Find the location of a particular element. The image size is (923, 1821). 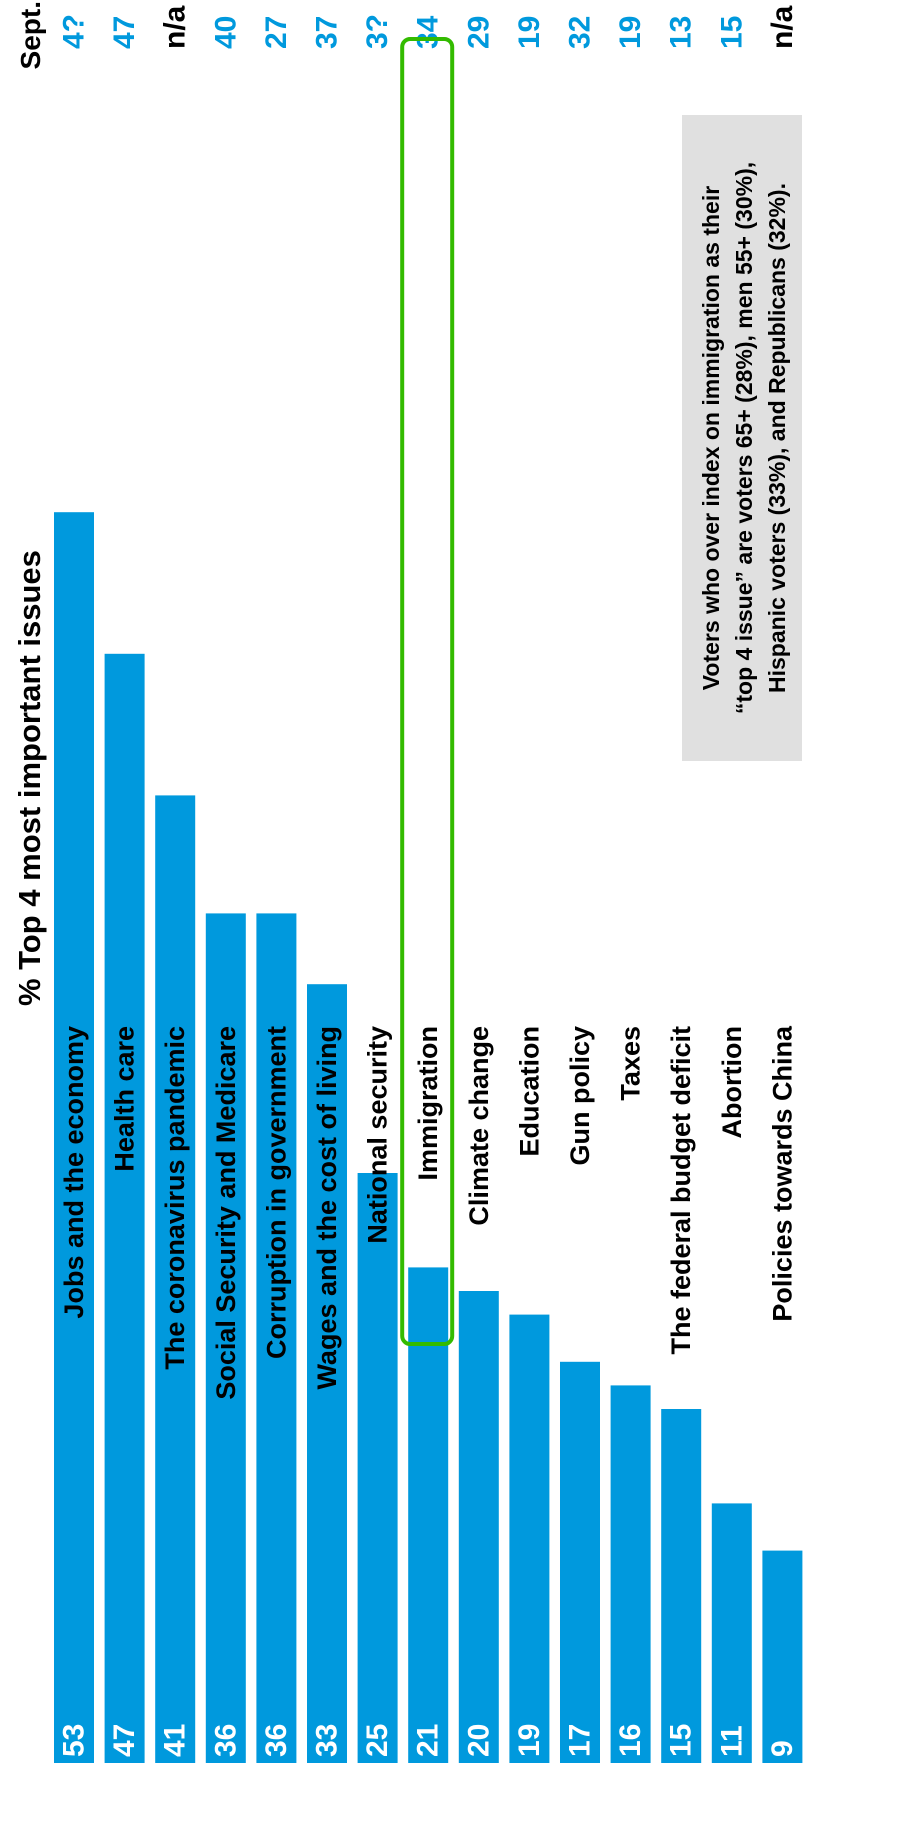

bar-value-label: 41 is located at coordinates (175, 1740).